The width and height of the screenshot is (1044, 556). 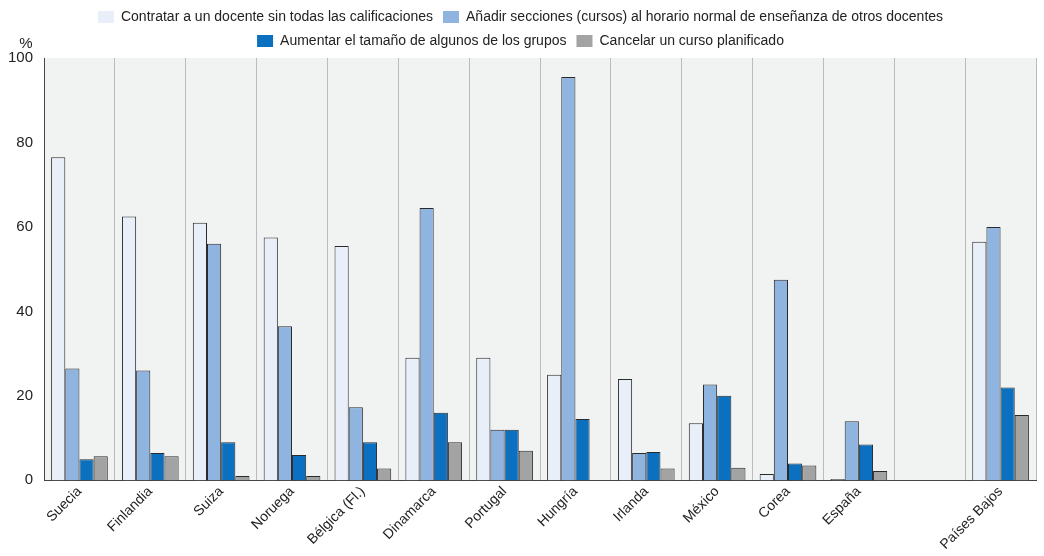 I want to click on legend-label: Añadir secciones (cursos) al horario normal de enseñanza de otros docentes, so click(x=705, y=15).